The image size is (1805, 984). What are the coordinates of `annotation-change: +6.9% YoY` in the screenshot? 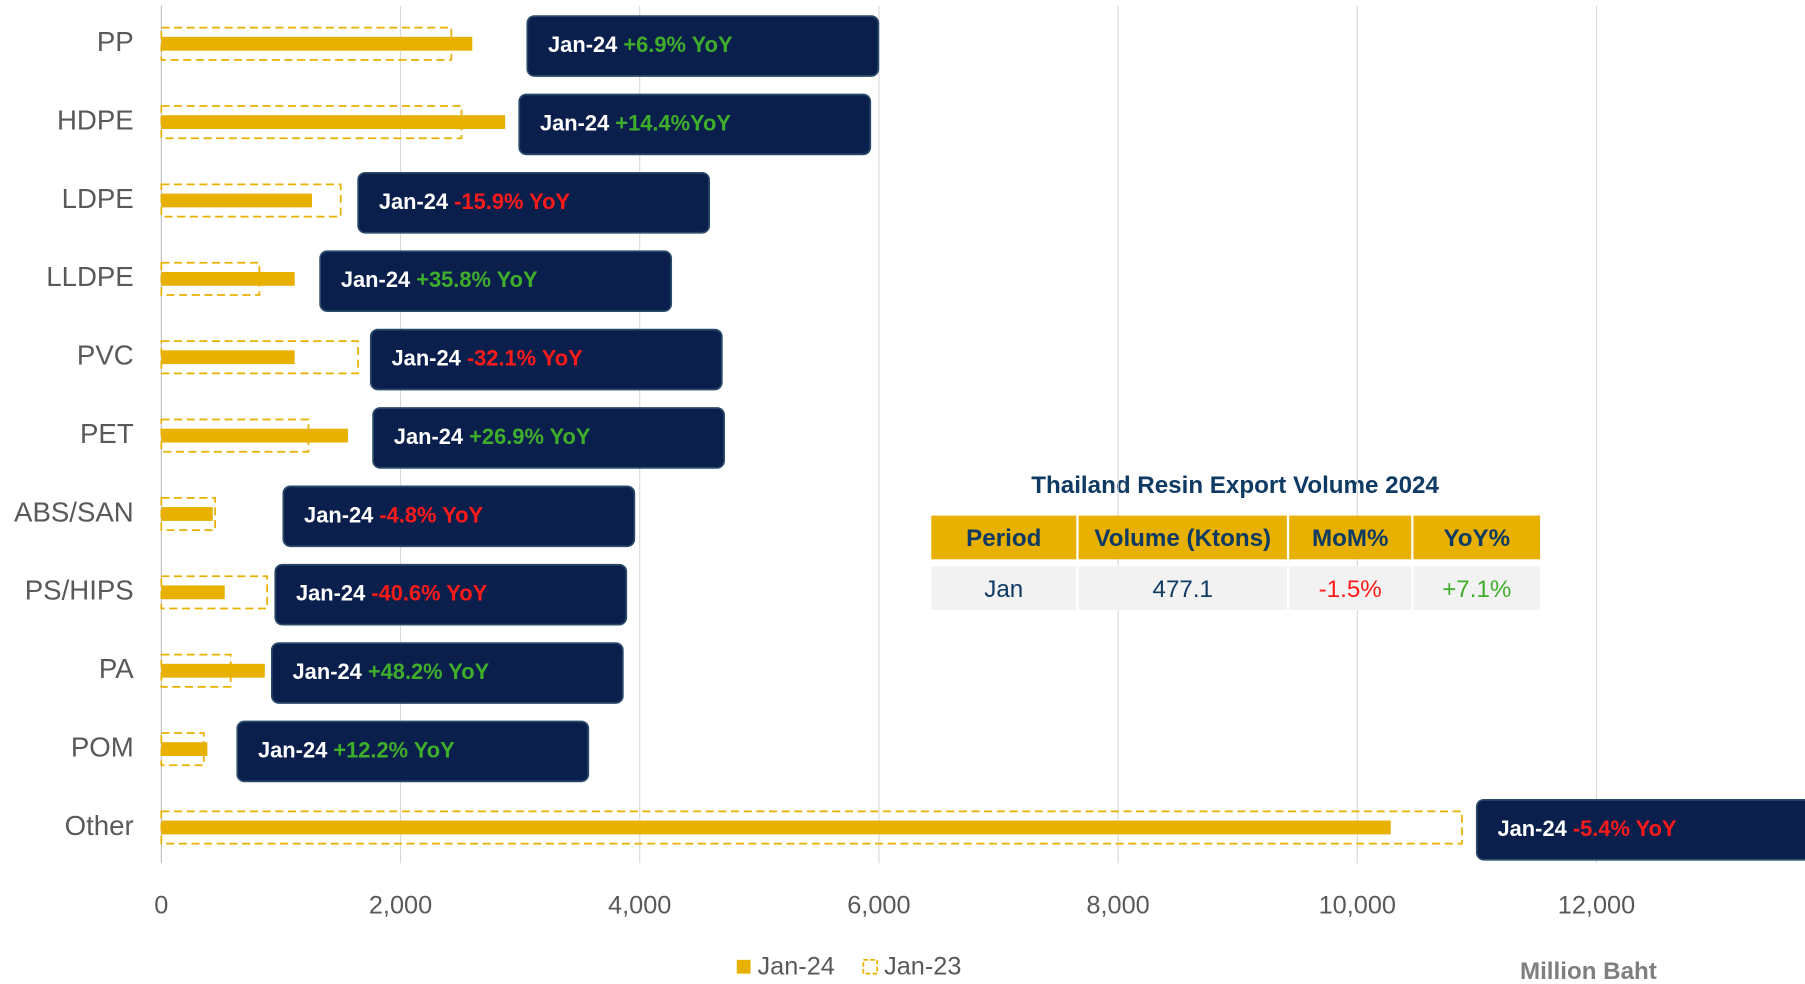 It's located at (678, 44).